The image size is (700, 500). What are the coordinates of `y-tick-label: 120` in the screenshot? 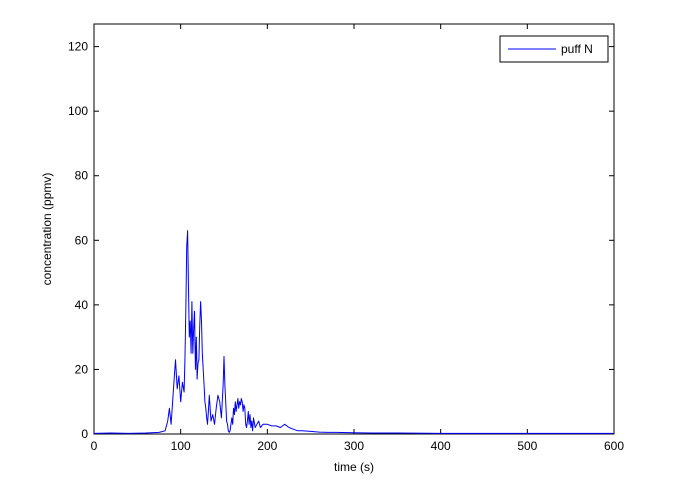 It's located at (78, 47).